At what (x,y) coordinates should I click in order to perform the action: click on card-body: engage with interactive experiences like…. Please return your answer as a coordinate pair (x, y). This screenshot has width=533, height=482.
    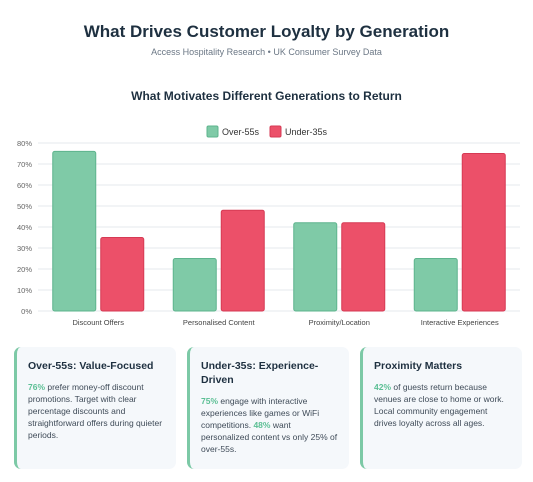
    Looking at the image, I should click on (260, 413).